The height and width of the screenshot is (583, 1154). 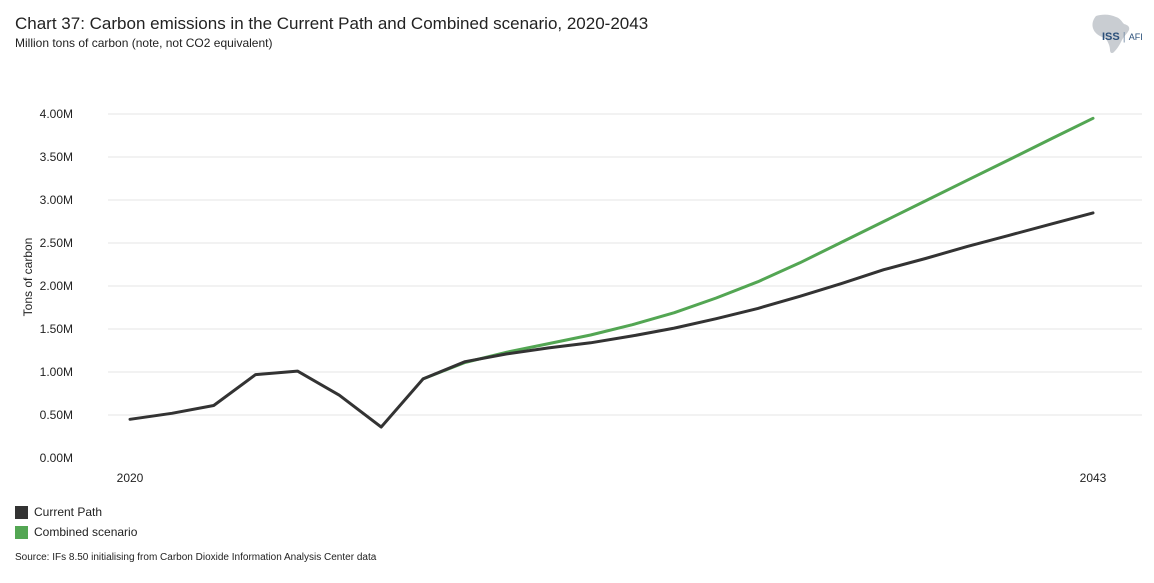 I want to click on africa-map-icon, so click(x=1111, y=34).